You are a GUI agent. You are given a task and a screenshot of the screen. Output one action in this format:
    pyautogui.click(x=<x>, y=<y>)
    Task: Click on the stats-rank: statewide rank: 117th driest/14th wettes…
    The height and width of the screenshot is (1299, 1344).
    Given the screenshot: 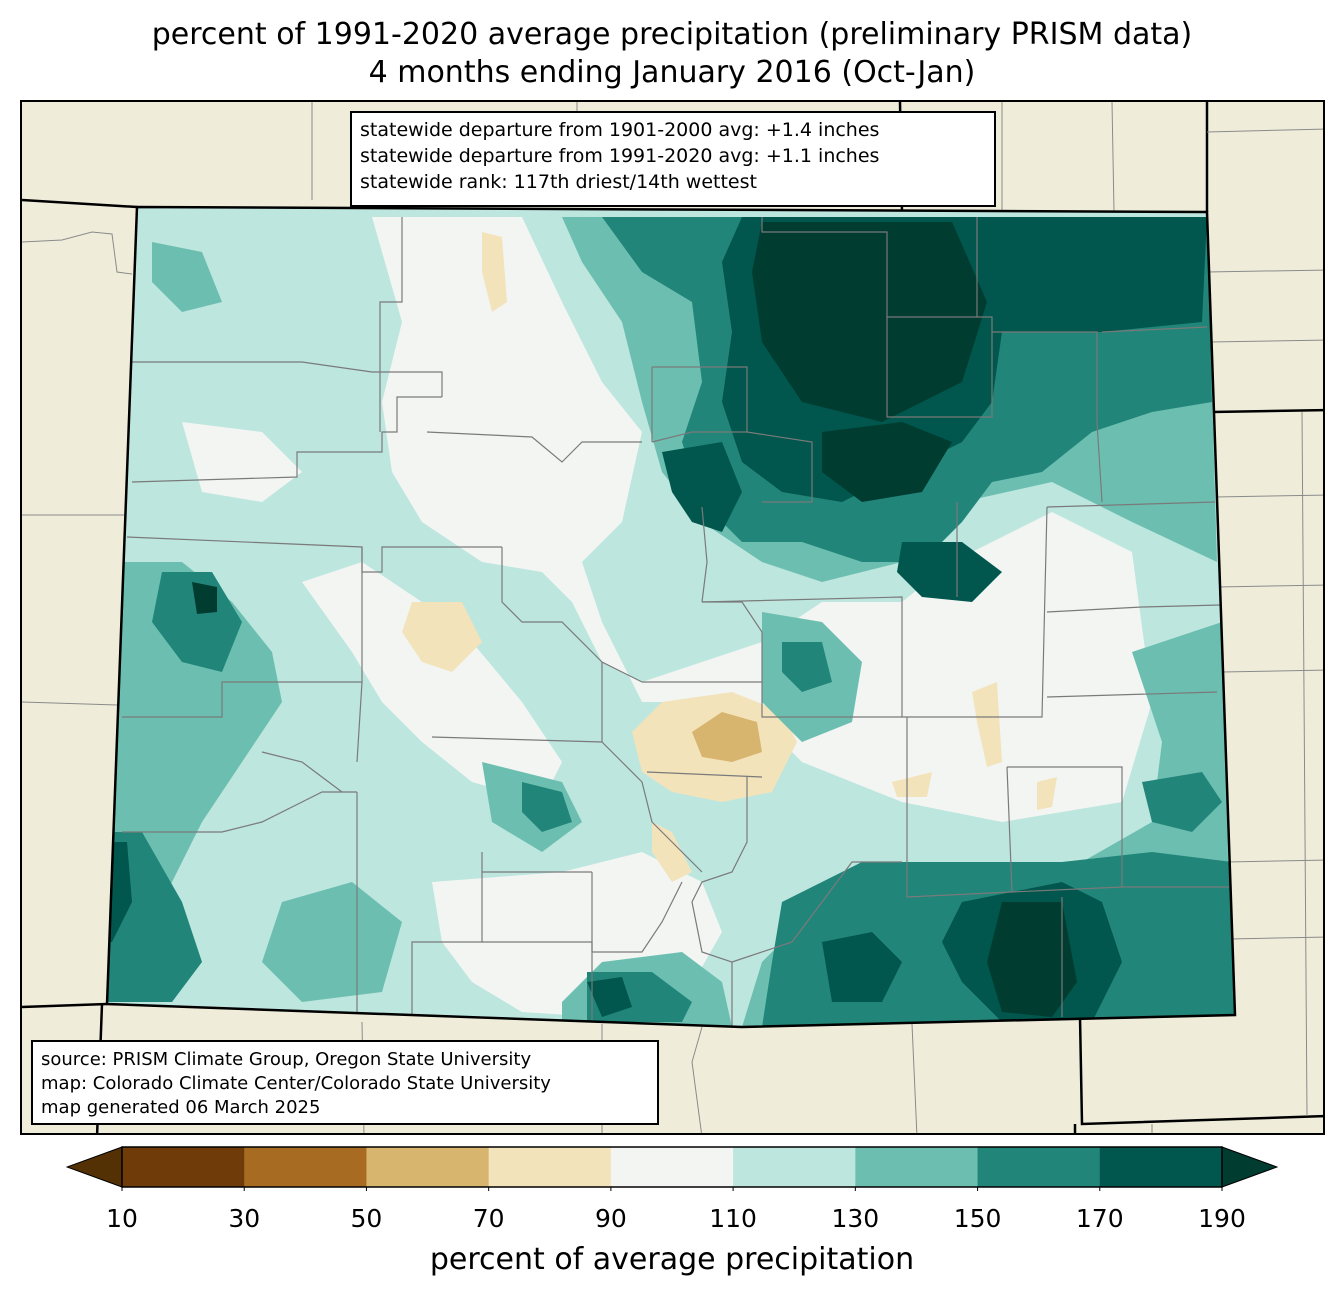 What is the action you would take?
    pyautogui.click(x=558, y=182)
    